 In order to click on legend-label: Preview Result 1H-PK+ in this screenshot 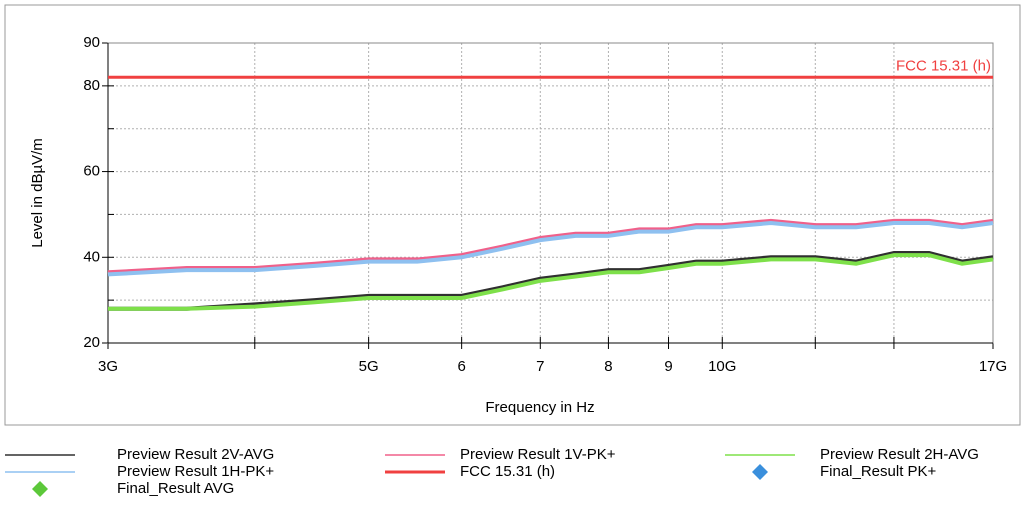, I will do `click(195, 471)`.